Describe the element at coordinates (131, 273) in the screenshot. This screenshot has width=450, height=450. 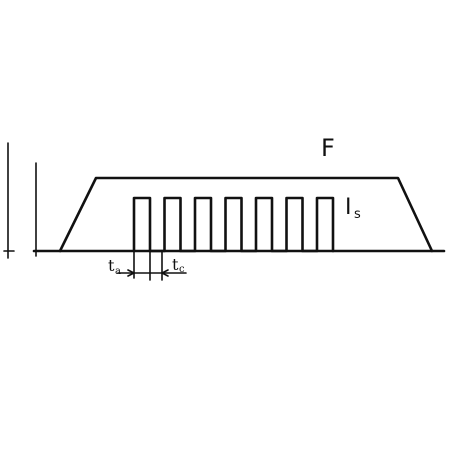
I see `ta-arrowhead` at that location.